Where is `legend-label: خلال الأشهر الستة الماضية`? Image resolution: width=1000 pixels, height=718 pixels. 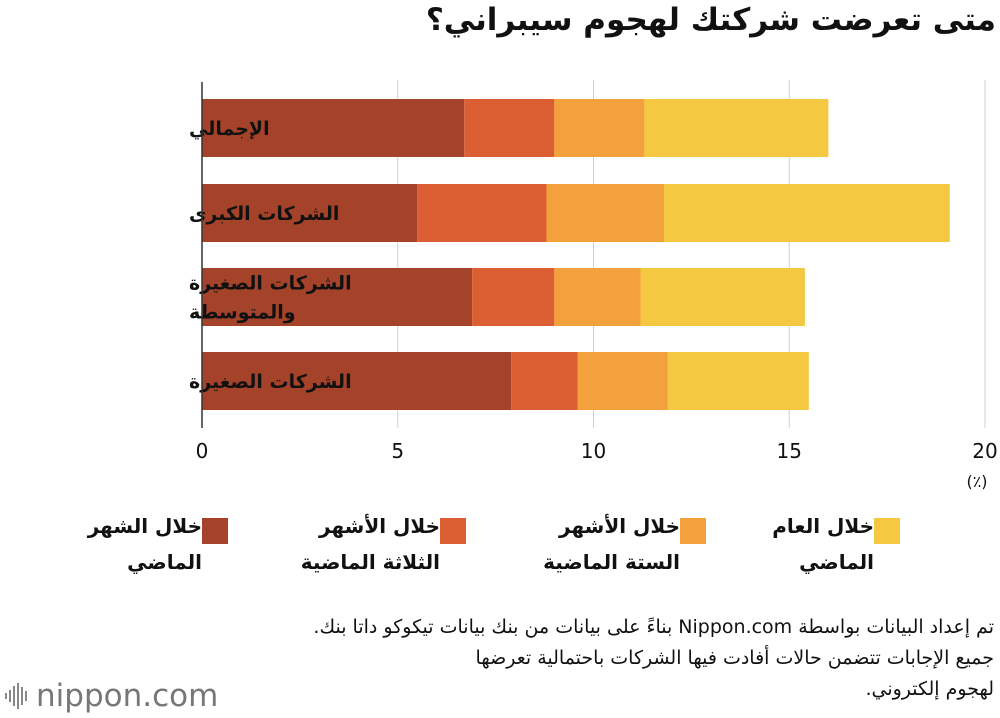
legend-label: خلال الأشهر الستة الماضية is located at coordinates (611, 544).